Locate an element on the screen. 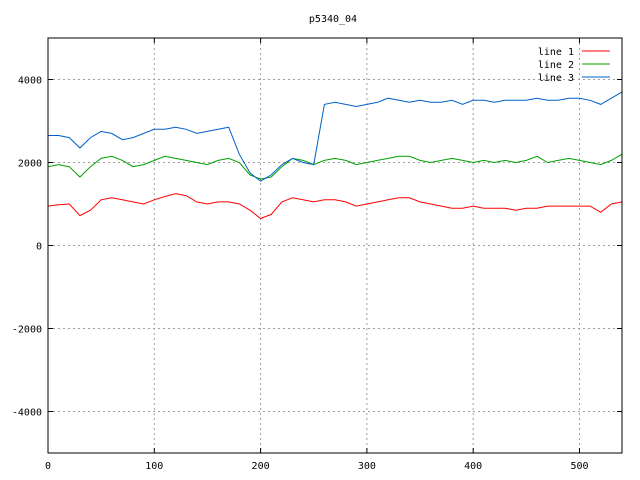  y-tick-label: 2000 is located at coordinates (30, 164).